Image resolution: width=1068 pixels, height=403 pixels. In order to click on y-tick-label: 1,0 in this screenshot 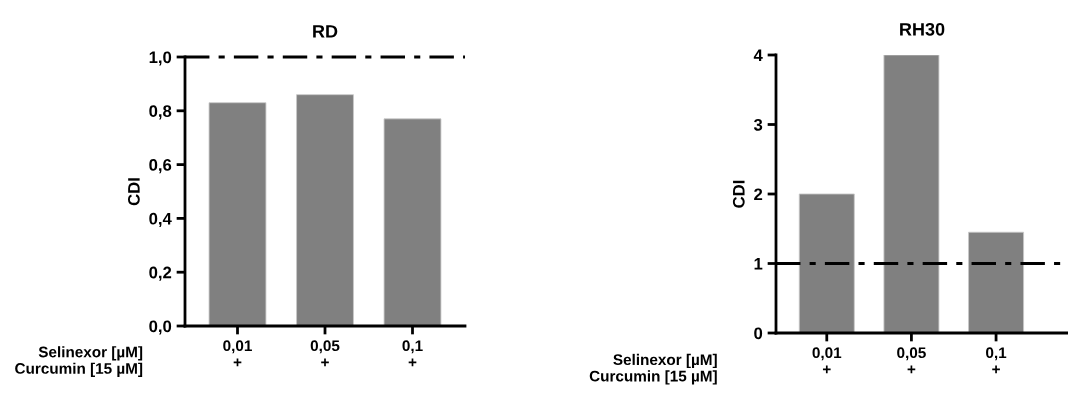, I will do `click(160, 58)`.